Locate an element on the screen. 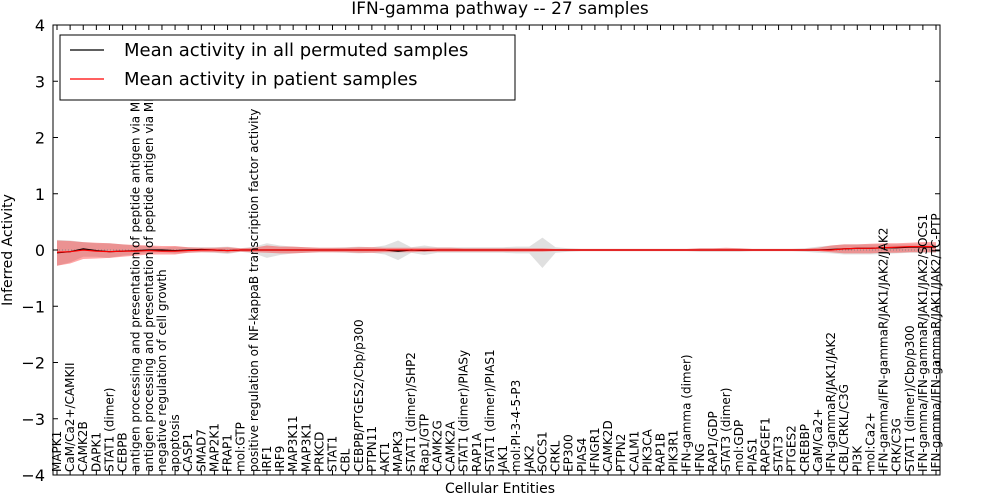  x-tick-label: STAT1 (dimer)/SHP2 is located at coordinates (411, 412).